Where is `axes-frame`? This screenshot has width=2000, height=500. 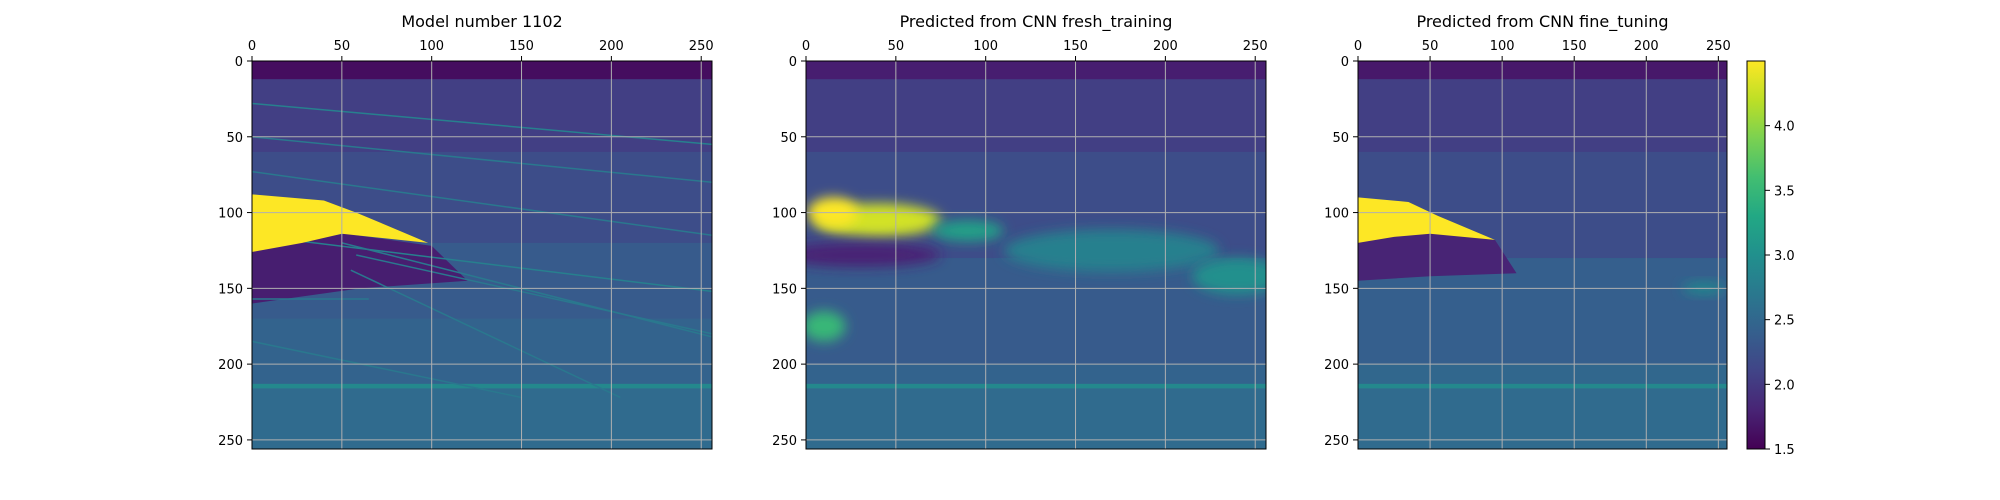
axes-frame is located at coordinates (1542, 255).